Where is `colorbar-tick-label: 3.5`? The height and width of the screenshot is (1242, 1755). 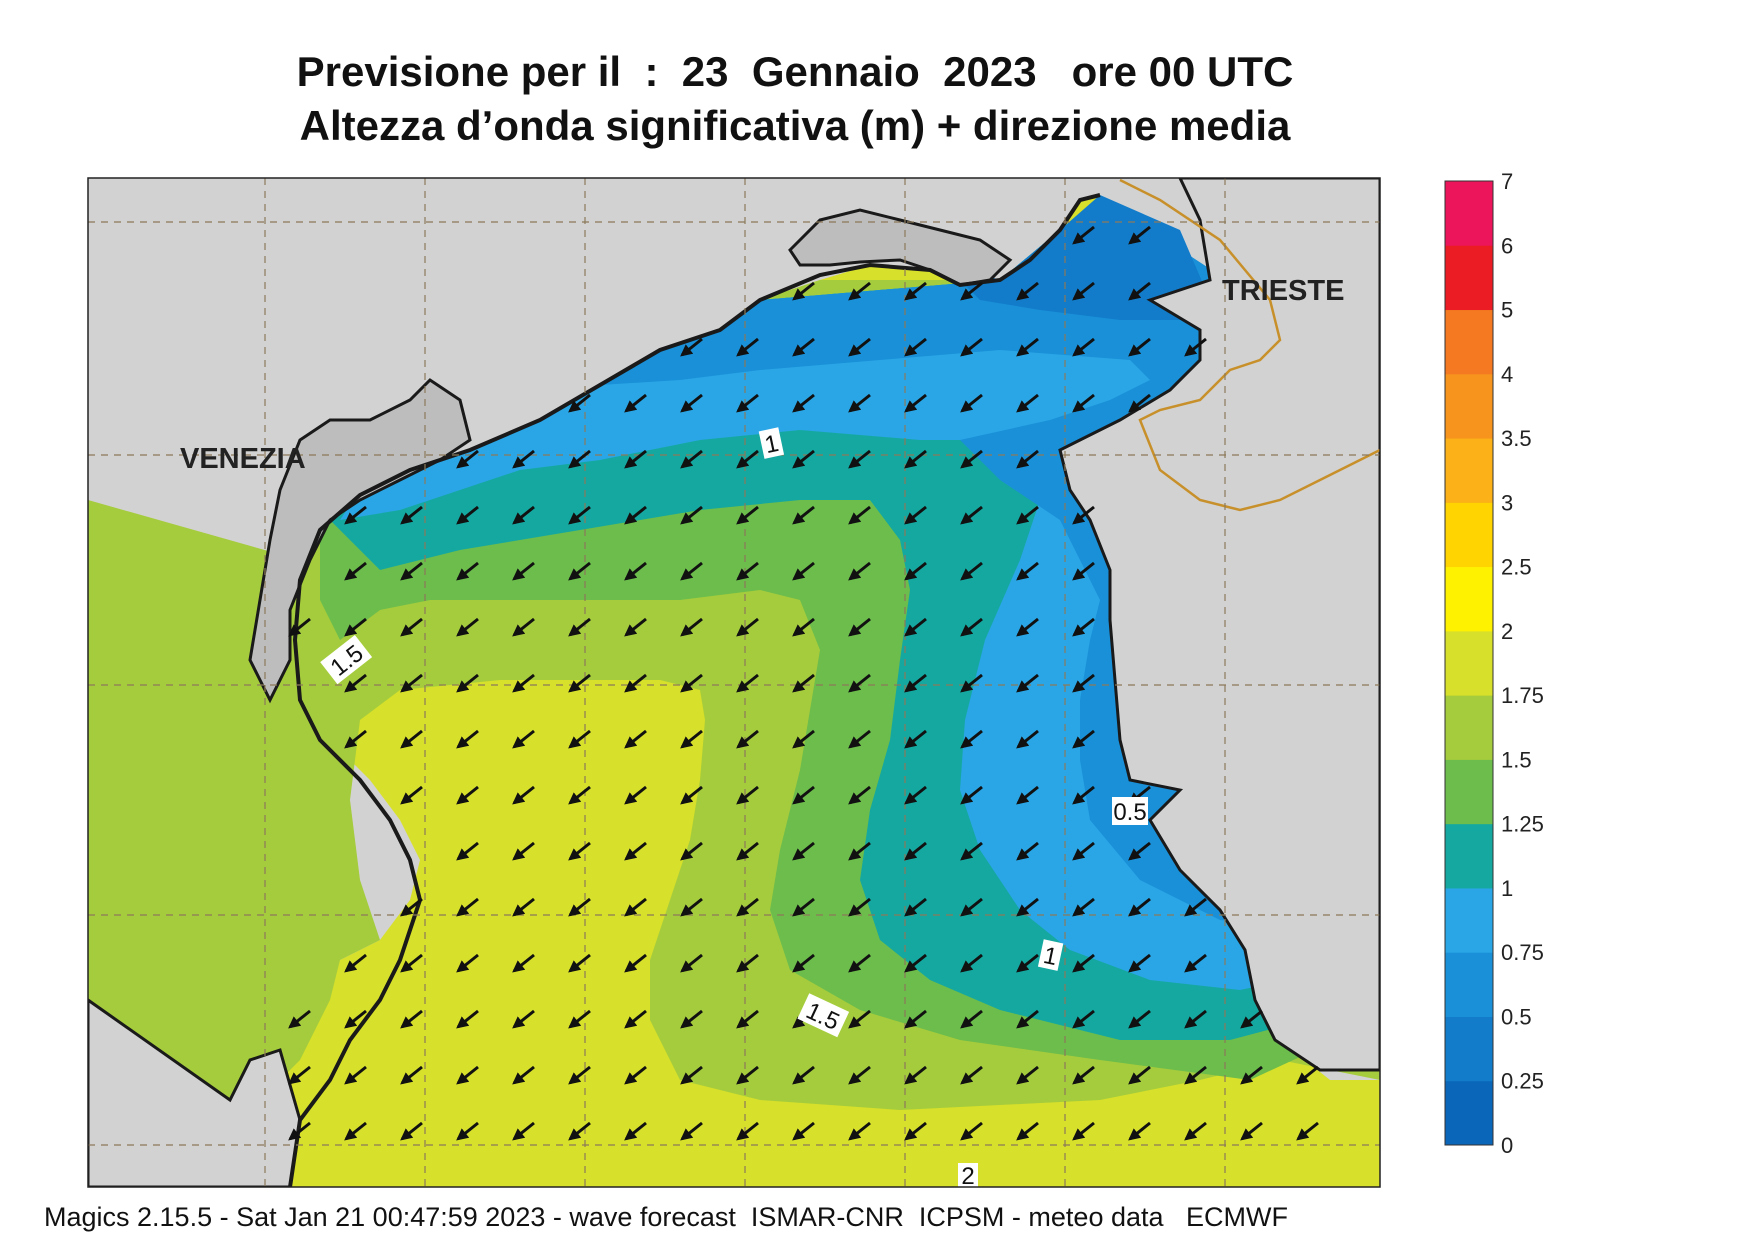 colorbar-tick-label: 3.5 is located at coordinates (1516, 438).